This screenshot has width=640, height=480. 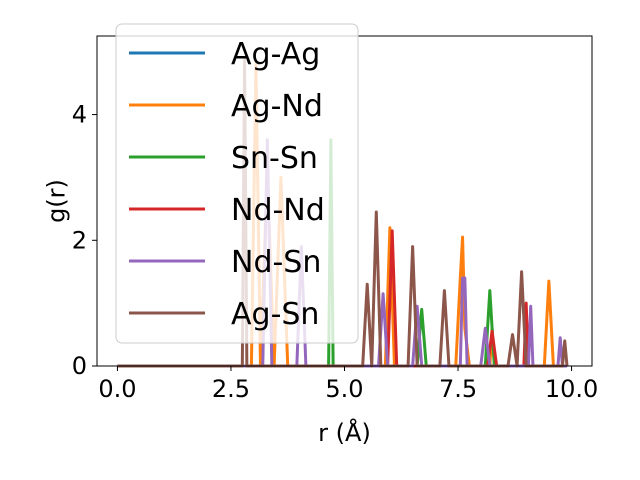 I want to click on x-tick-label: 7.5, so click(x=458, y=389).